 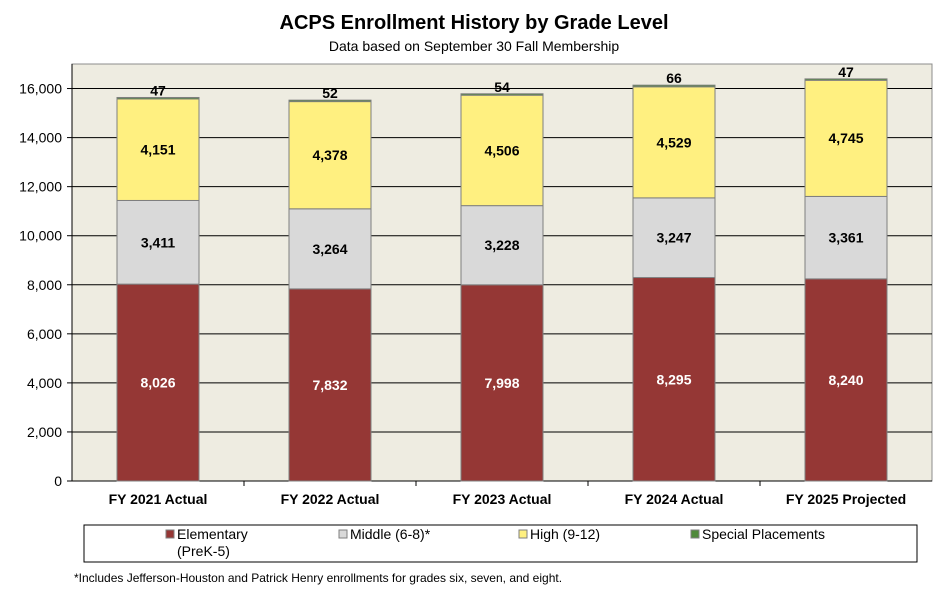 I want to click on x-tick-label: FY 2025 Projected, so click(x=846, y=499).